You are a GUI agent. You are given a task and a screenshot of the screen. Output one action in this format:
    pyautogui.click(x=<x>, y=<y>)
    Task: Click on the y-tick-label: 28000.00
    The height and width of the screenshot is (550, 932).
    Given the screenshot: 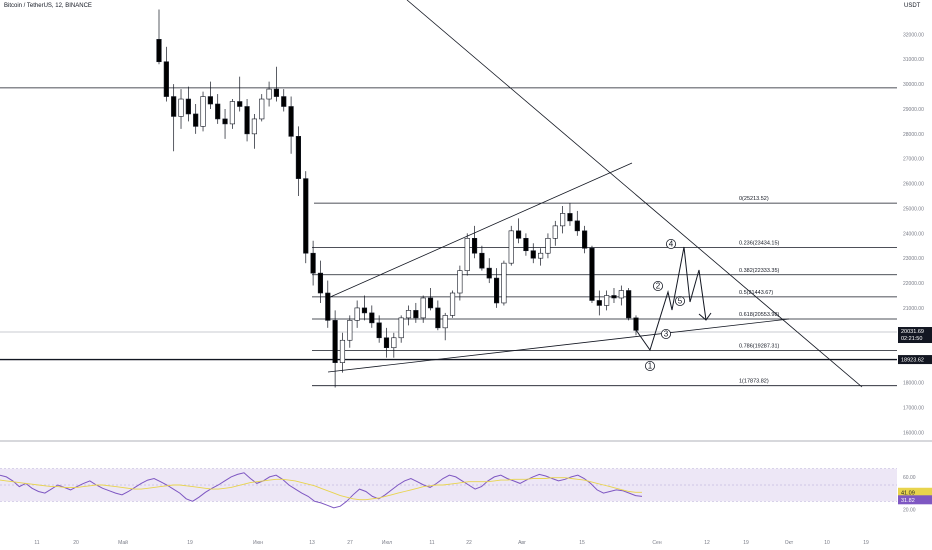 What is the action you would take?
    pyautogui.click(x=913, y=135)
    